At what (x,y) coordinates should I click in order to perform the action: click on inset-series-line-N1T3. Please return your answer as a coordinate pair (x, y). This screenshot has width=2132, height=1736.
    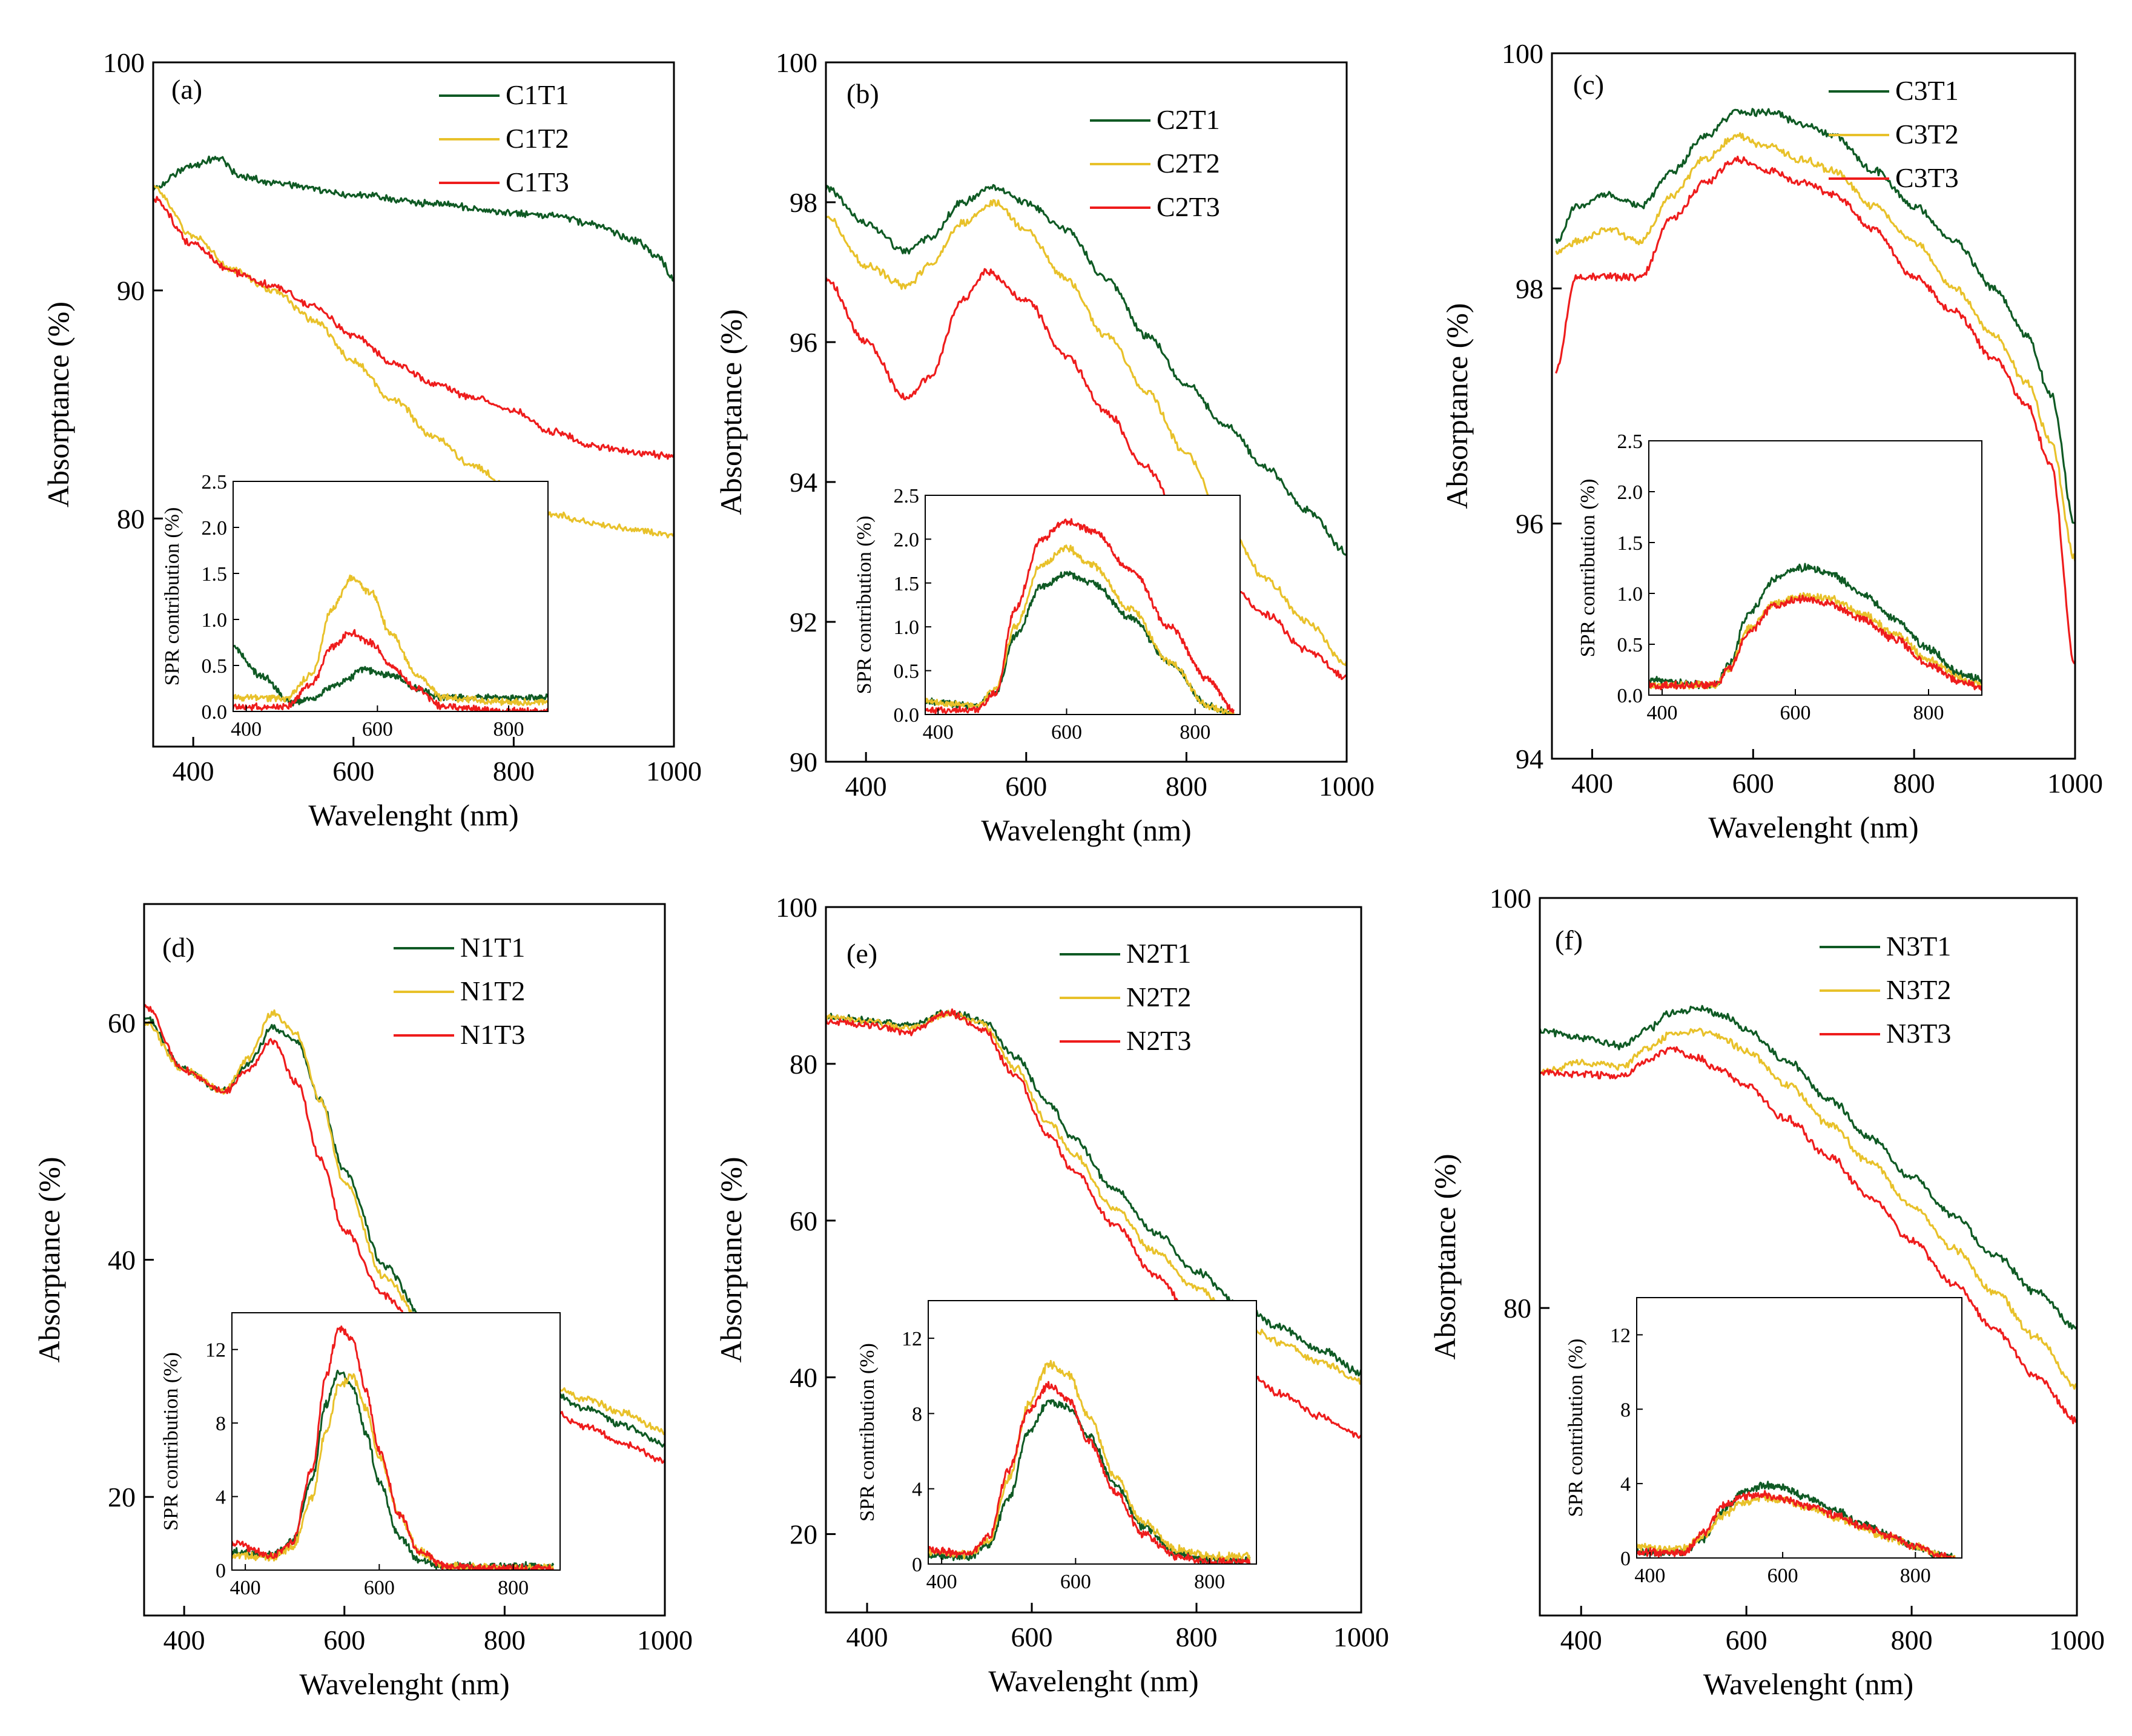
    Looking at the image, I should click on (393, 1447).